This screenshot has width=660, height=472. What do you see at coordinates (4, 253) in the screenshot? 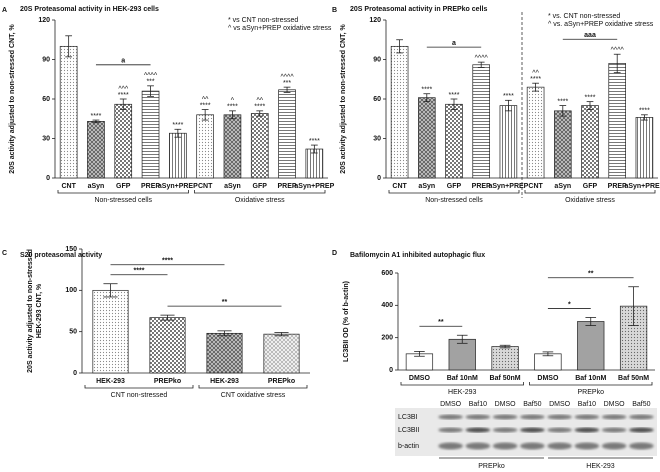
I see `panel-letter: C` at bounding box center [4, 253].